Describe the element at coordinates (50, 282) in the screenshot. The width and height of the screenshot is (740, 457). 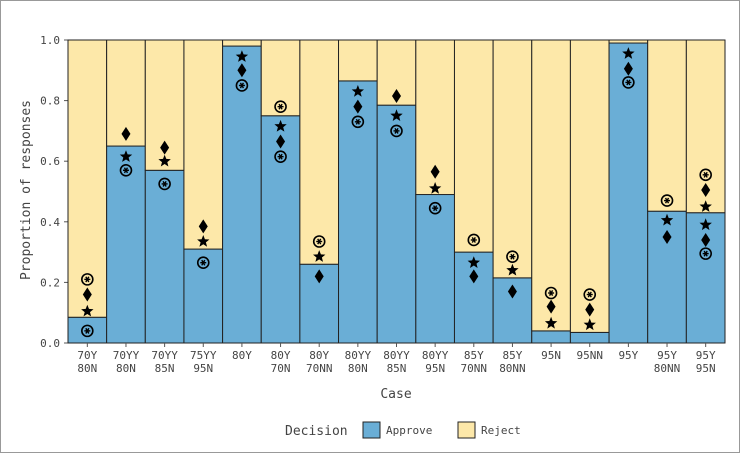
I see `y-tick-label: 0.2` at that location.